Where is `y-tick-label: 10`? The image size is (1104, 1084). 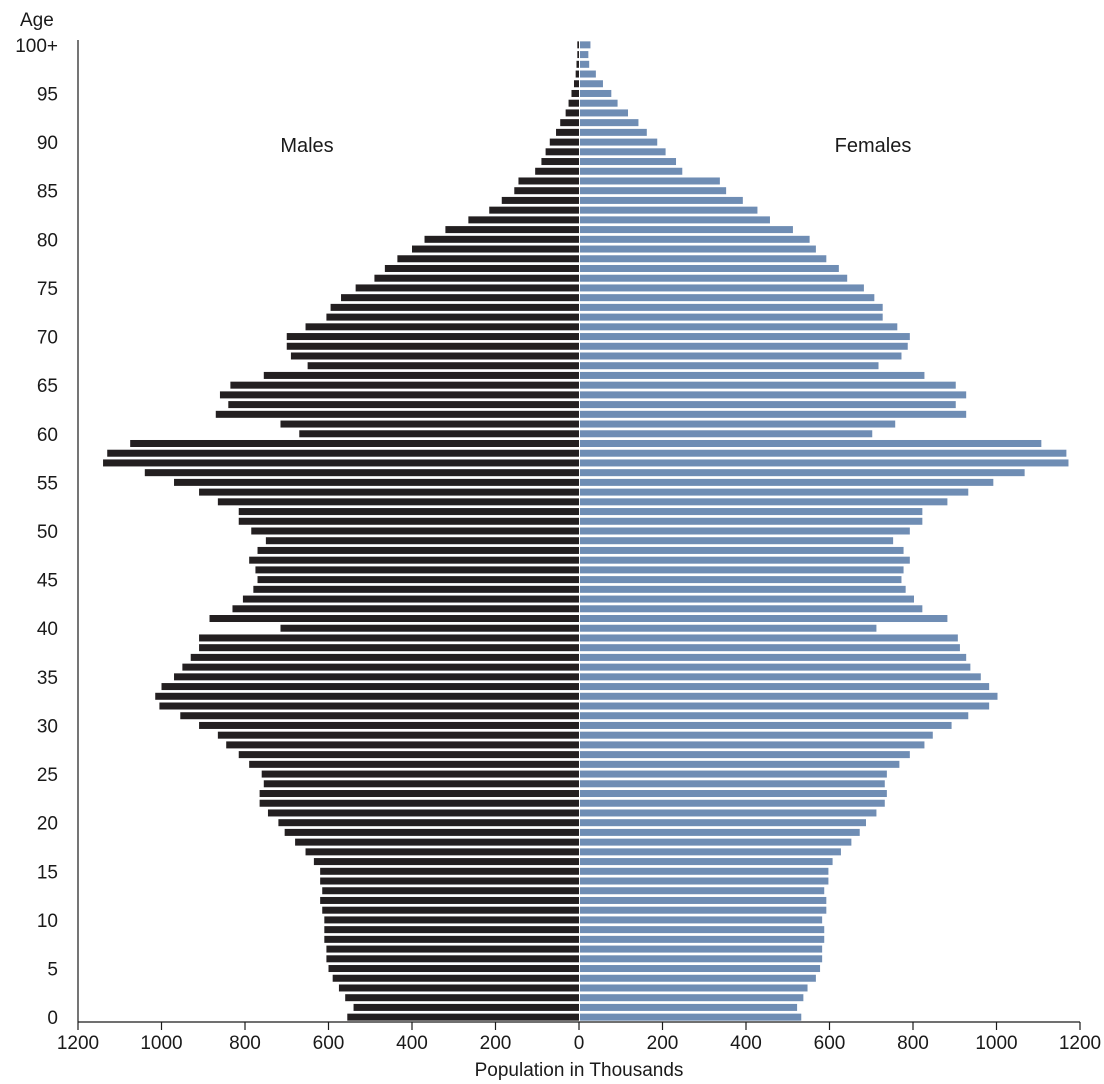 y-tick-label: 10 is located at coordinates (47, 921).